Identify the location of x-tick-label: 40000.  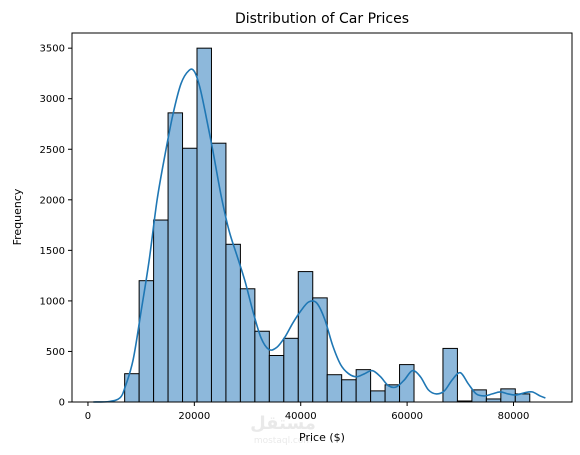
(301, 416).